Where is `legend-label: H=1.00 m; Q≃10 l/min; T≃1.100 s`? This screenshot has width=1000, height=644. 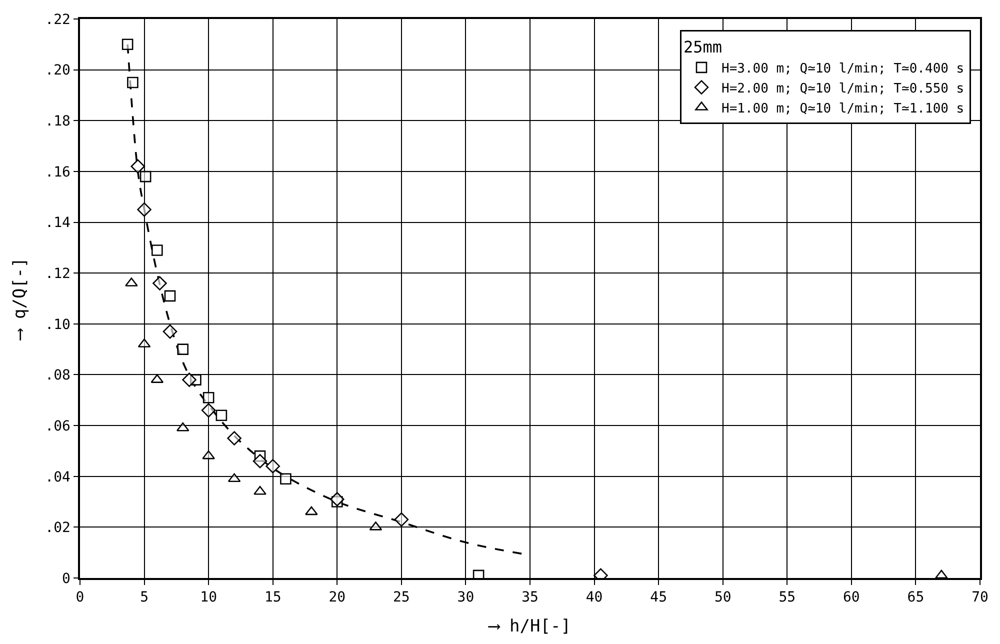
legend-label: H=1.00 m; Q≃10 l/min; T≃1.100 s is located at coordinates (843, 108).